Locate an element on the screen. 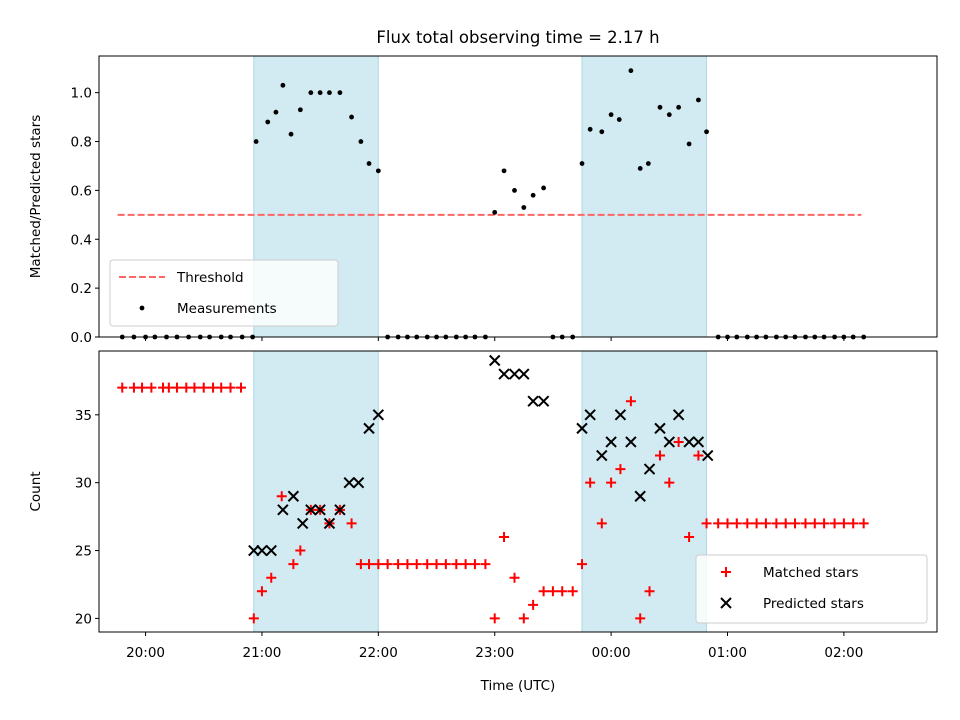  x-axis-label: Time (UTC) is located at coordinates (518, 686).